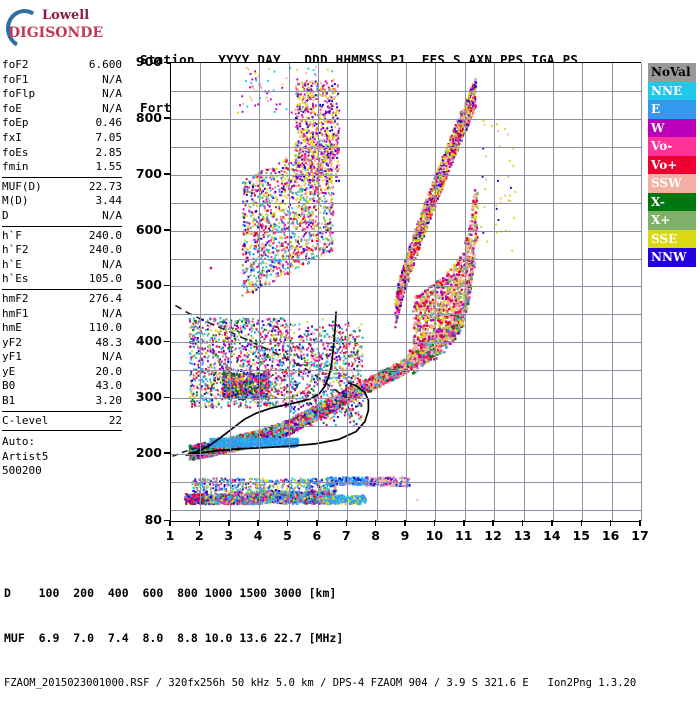  I want to click on x-axis-tick-label: 2, so click(199, 535).